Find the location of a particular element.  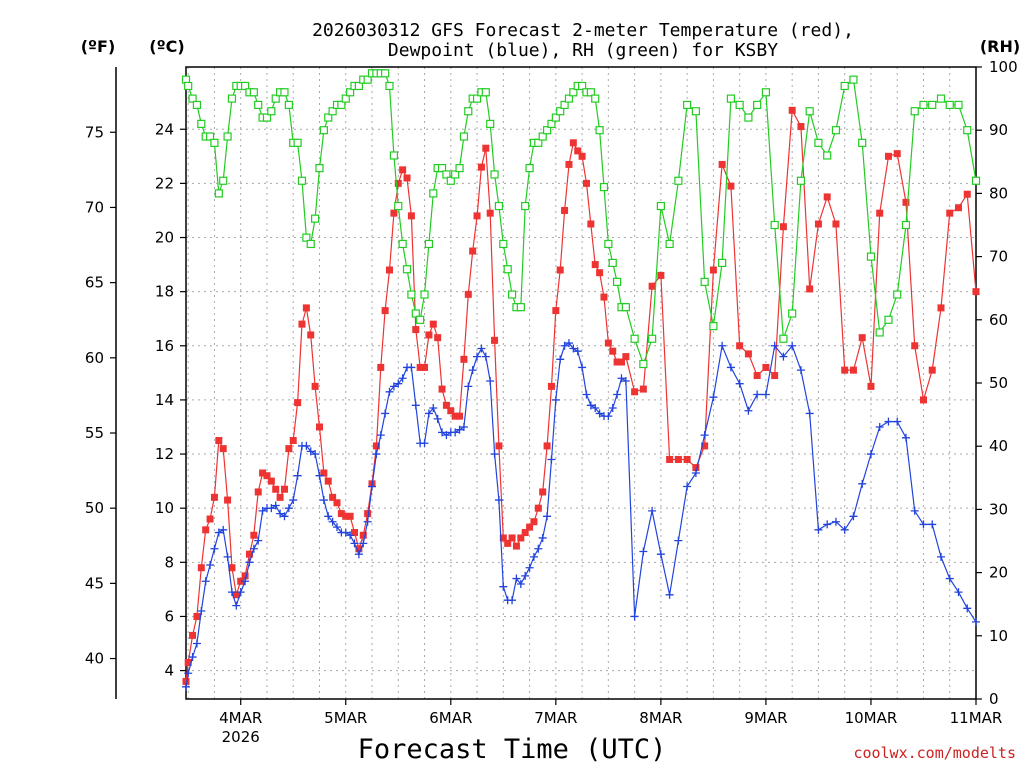

time-tick-label: 7MAR is located at coordinates (555, 718).